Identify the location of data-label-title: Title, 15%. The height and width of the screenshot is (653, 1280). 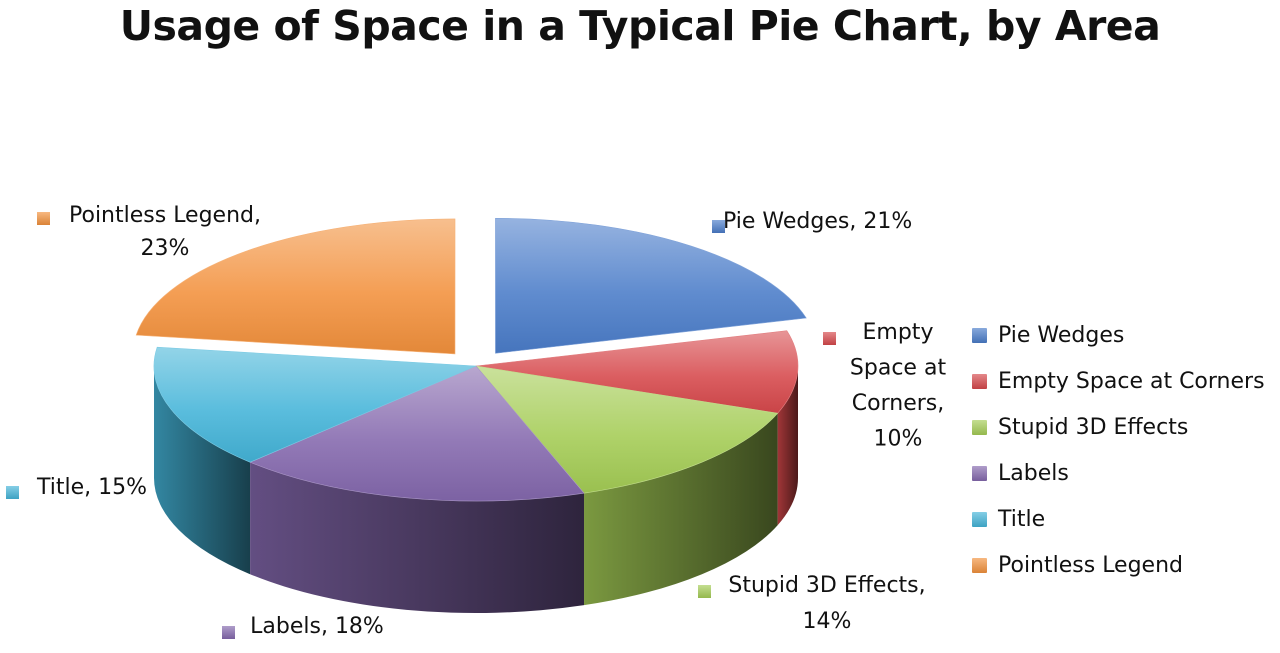
(76, 487).